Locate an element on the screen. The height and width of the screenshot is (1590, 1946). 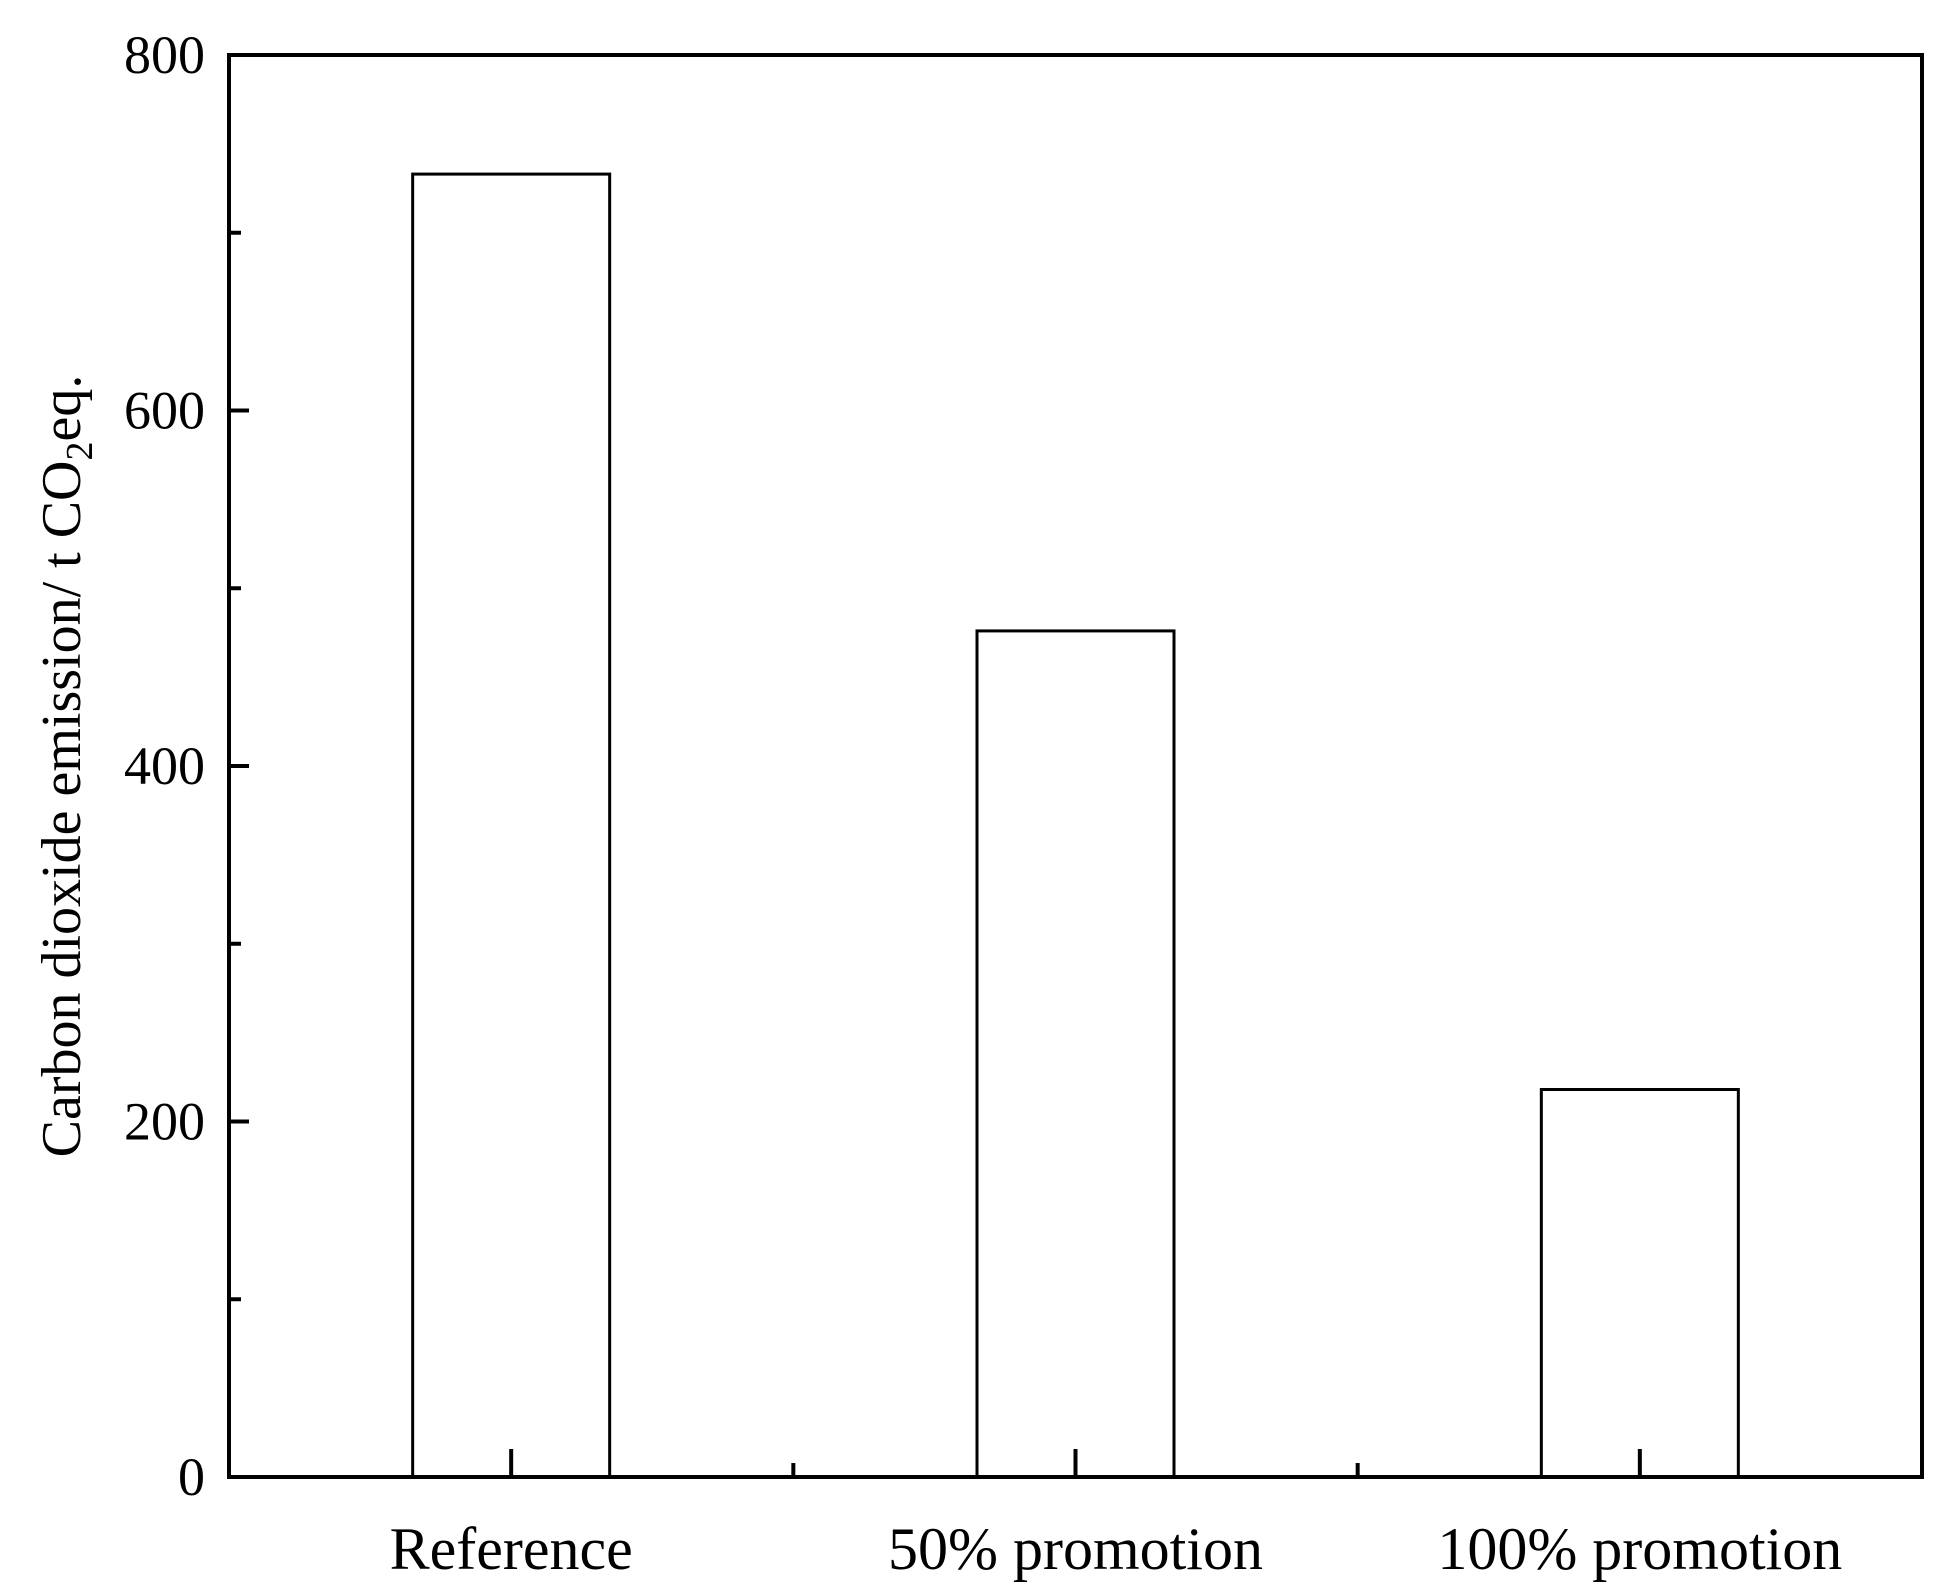
y-tick-labels-group: 0 200 400 600 800 is located at coordinates (164, 766).